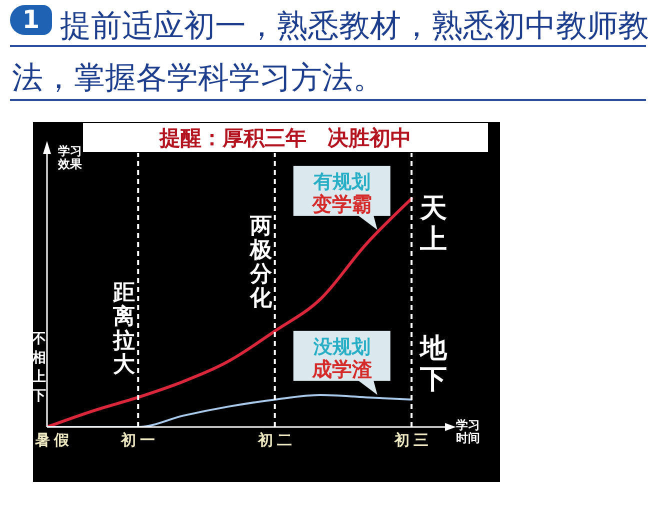 This screenshot has height=505, width=655. Describe the element at coordinates (53, 440) in the screenshot. I see `x-tick-label: 暑假` at that location.